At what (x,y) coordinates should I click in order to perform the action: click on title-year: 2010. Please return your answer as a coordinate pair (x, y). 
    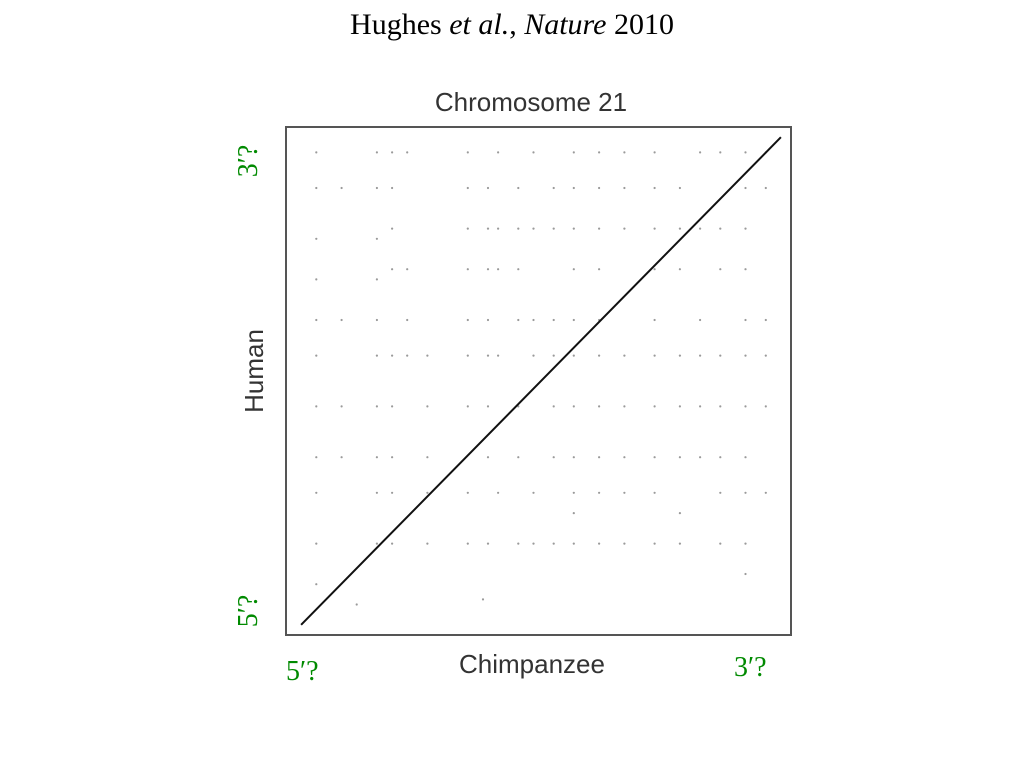
    Looking at the image, I should click on (643, 24).